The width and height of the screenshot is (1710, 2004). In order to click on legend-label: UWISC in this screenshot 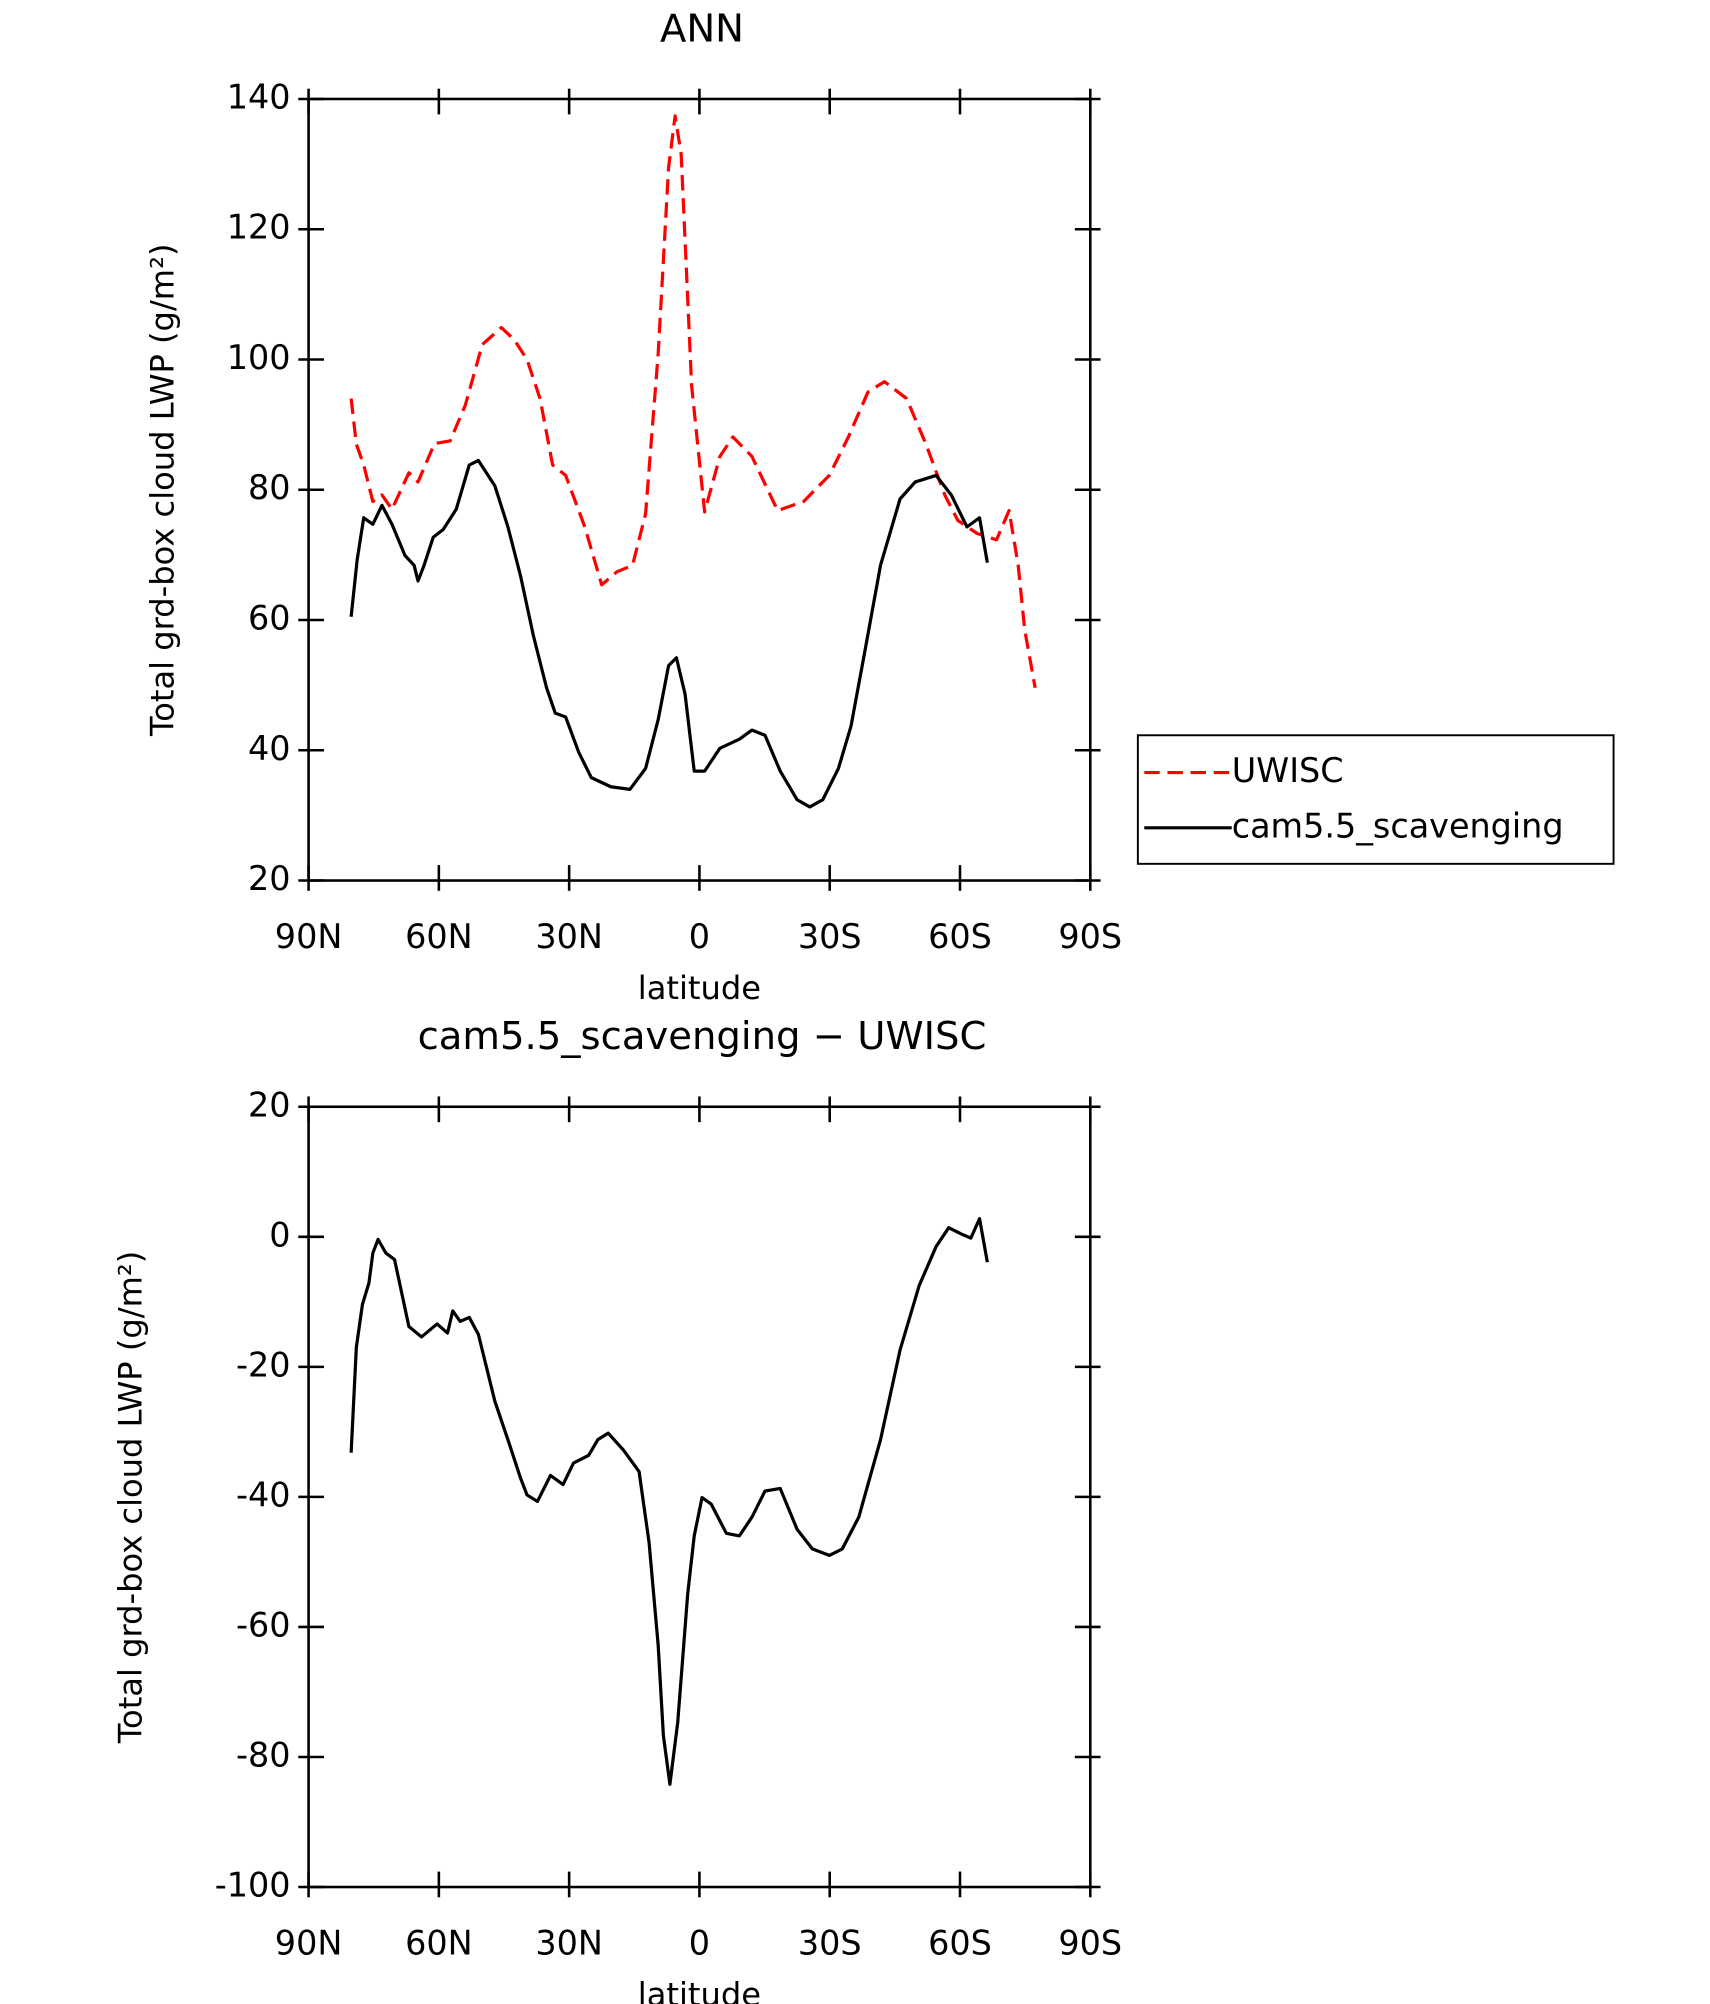, I will do `click(1288, 770)`.